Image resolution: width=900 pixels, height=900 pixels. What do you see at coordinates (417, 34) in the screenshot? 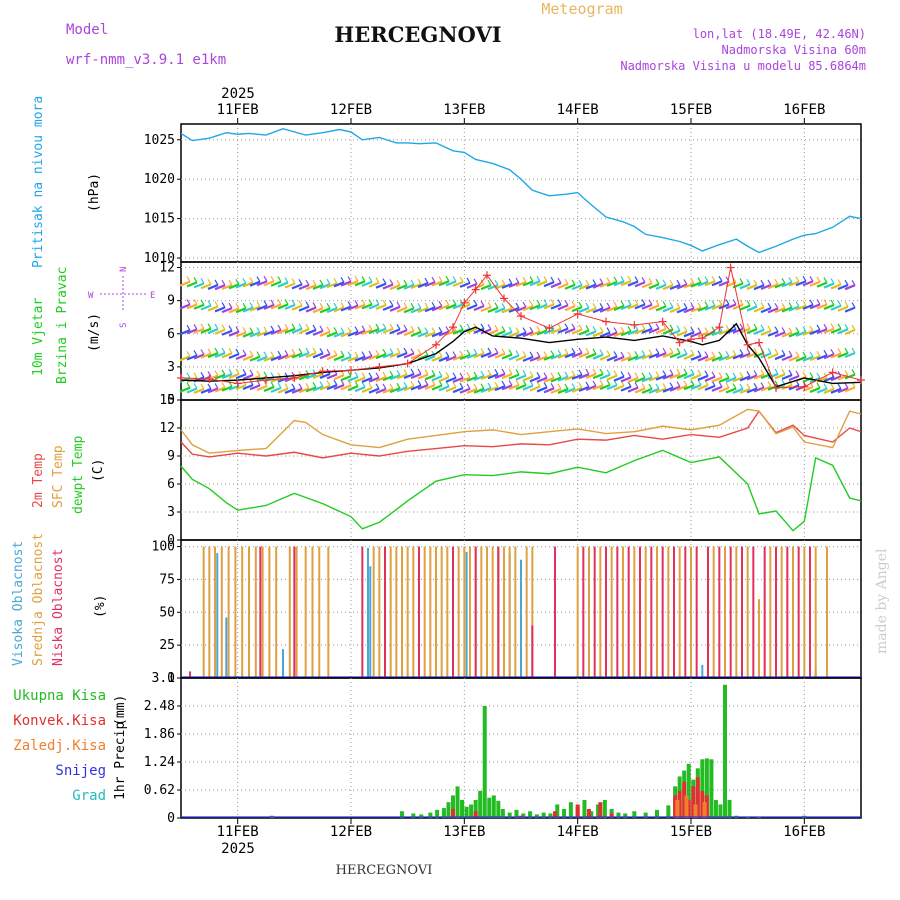
I see `station-title: HERCEGNOVI` at bounding box center [417, 34].